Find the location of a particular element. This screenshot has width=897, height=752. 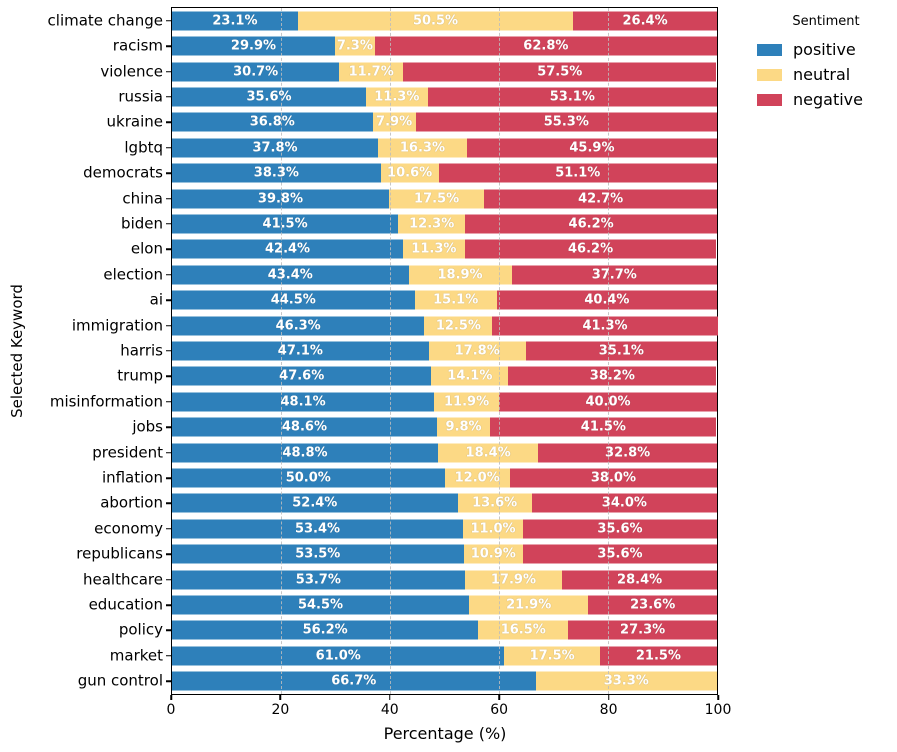

bar-row: violence 30.7% 11.7% 57.5% is located at coordinates (408, 71).